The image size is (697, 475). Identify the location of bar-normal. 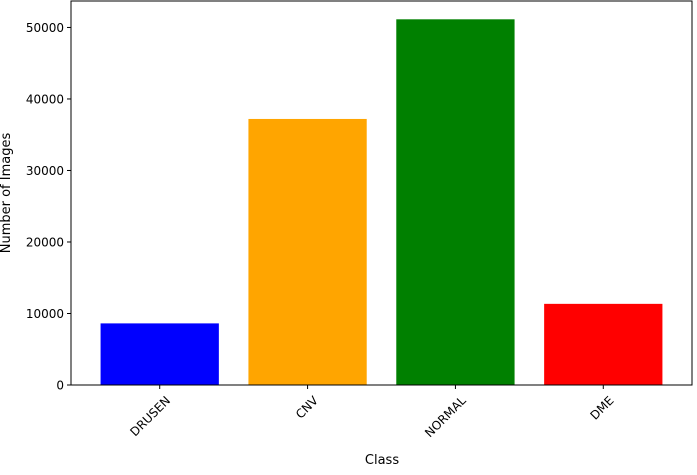
(455, 202).